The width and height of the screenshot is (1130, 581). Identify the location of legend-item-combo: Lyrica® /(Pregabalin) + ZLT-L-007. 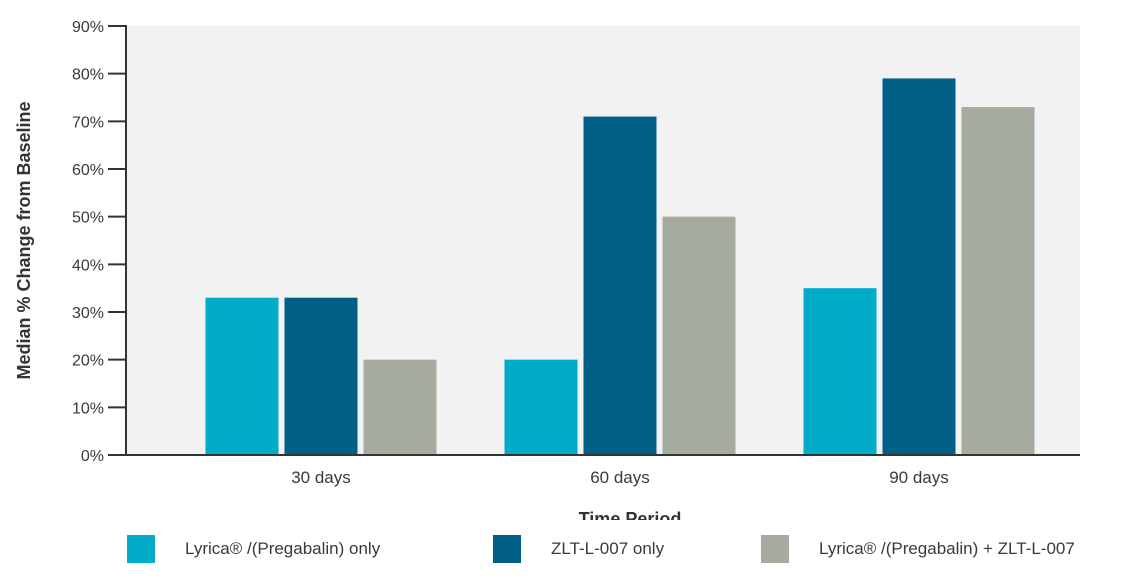
(918, 549).